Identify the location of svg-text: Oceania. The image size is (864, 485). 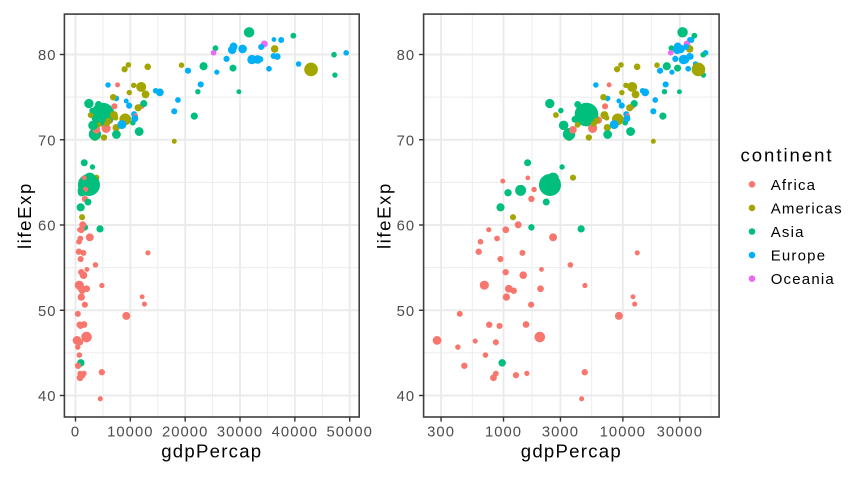
(803, 279).